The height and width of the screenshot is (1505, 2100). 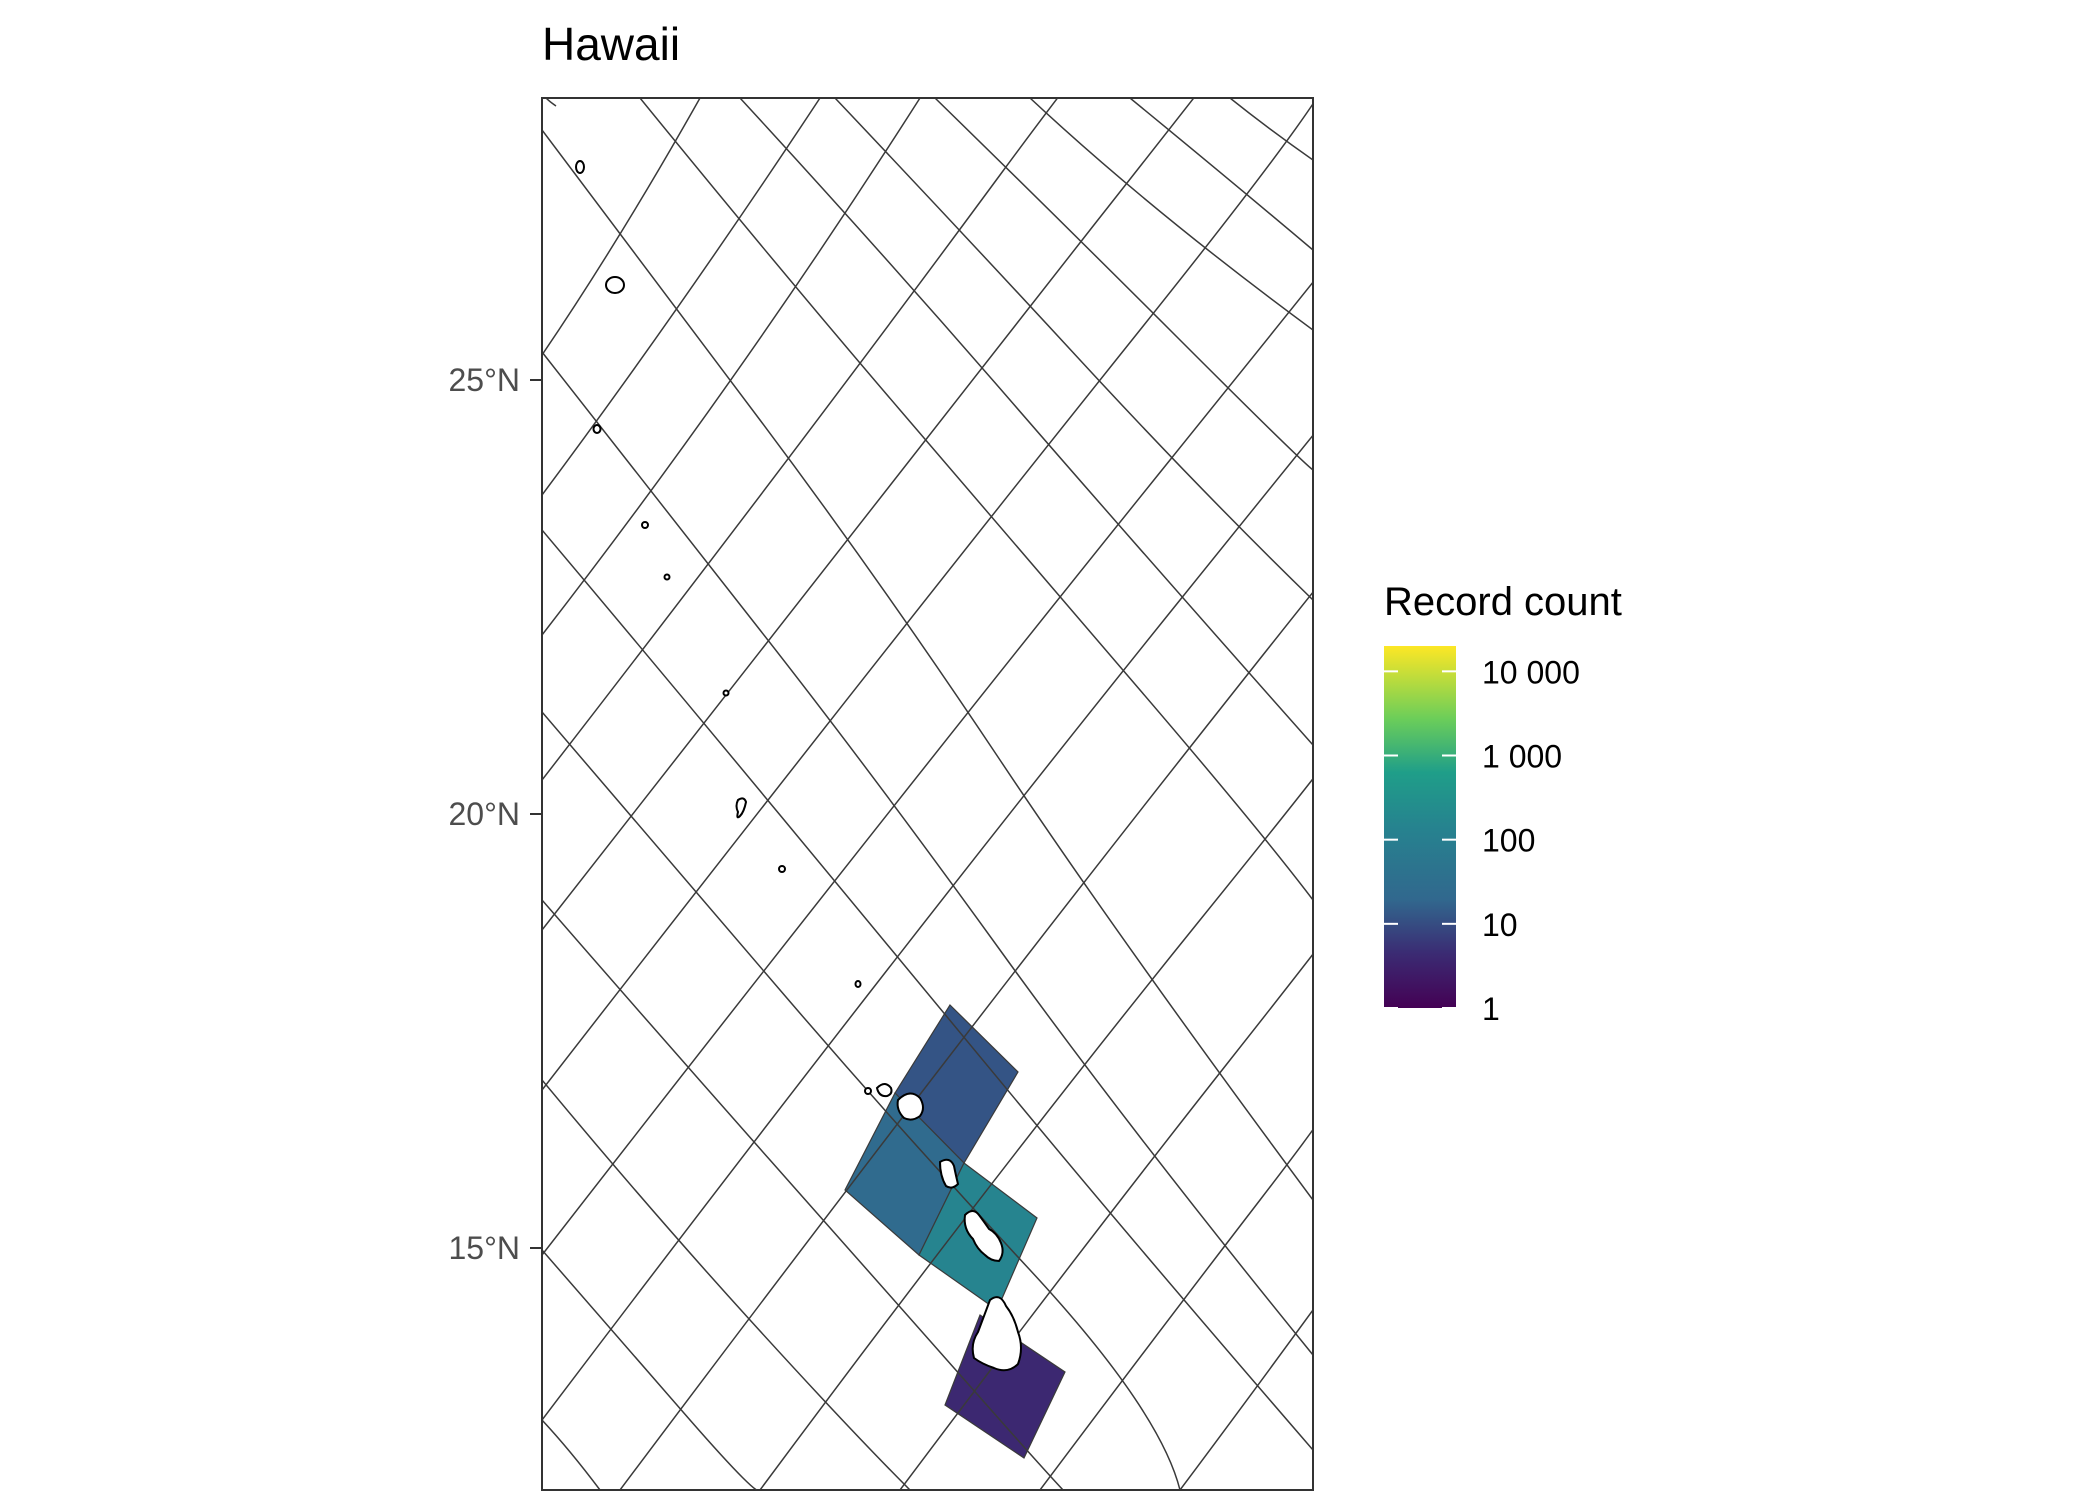 What do you see at coordinates (884, 1090) in the screenshot?
I see `island-niihau` at bounding box center [884, 1090].